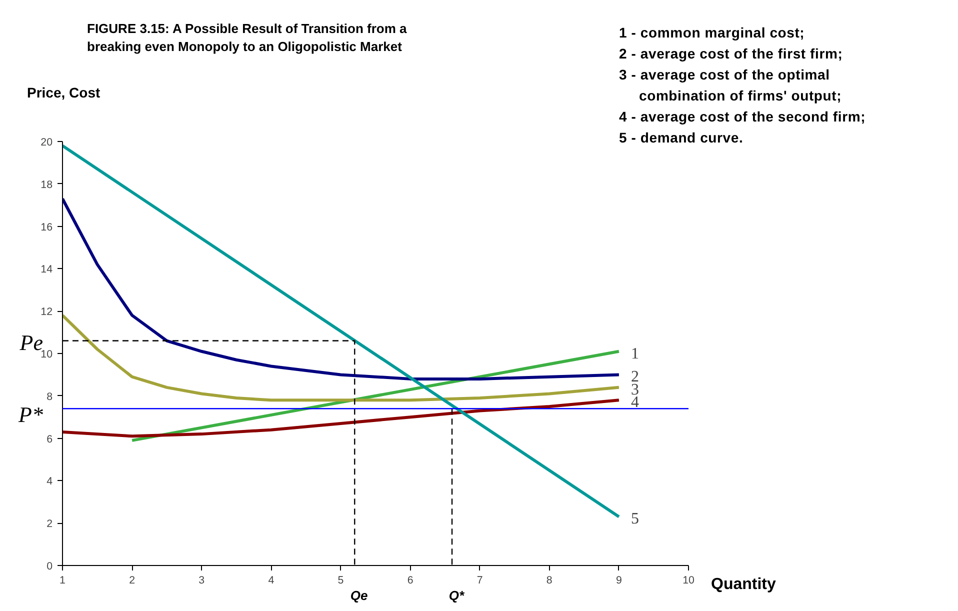 This screenshot has width=958, height=611. What do you see at coordinates (731, 54) in the screenshot?
I see `text: 2 - average cost of the first firm;` at bounding box center [731, 54].